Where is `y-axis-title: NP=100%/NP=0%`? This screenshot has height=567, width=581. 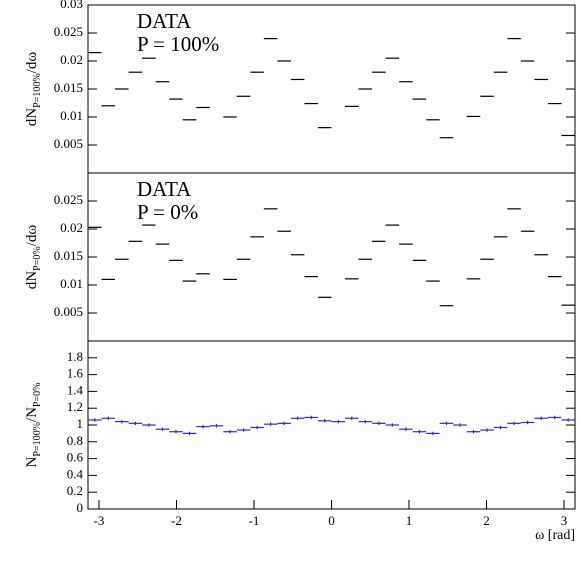
y-axis-title: NP=100%/NP=0% is located at coordinates (33, 425).